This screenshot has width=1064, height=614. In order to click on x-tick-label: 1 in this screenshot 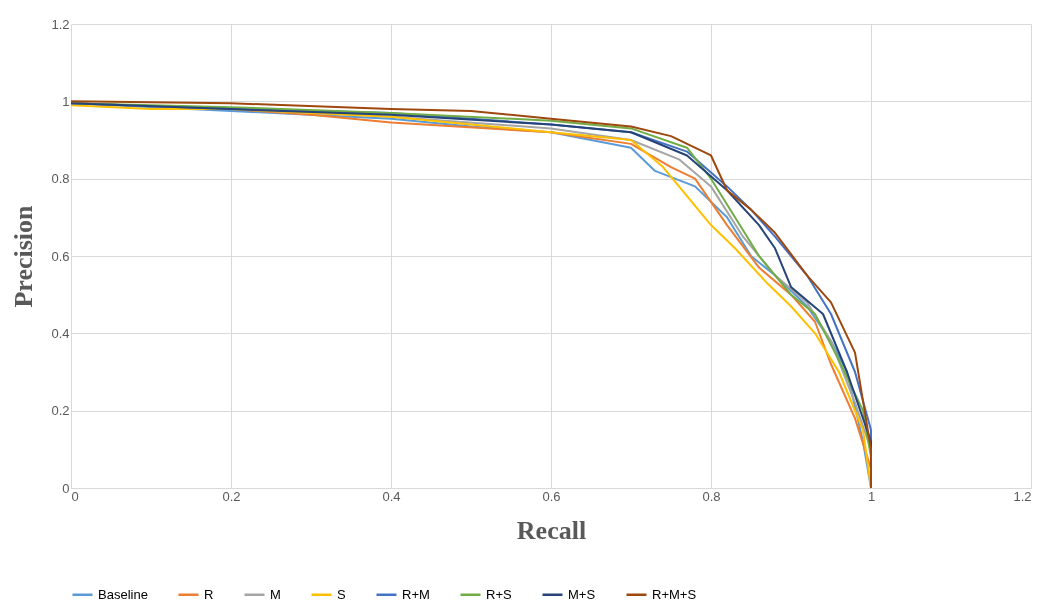, I will do `click(871, 496)`.